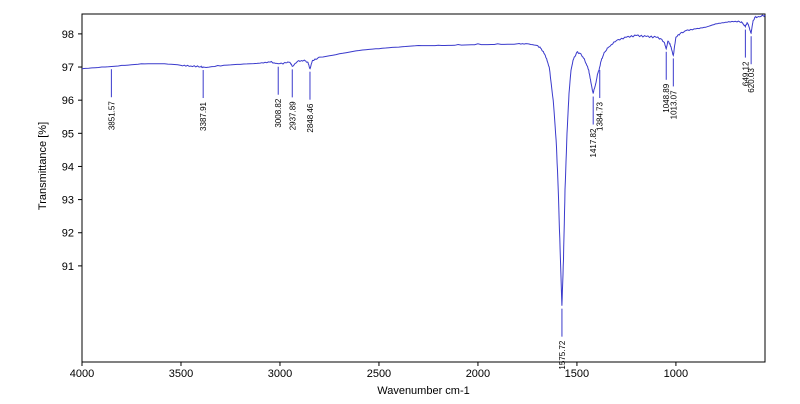  Describe the element at coordinates (68, 35) in the screenshot. I see `y-tick-label: 98` at that location.